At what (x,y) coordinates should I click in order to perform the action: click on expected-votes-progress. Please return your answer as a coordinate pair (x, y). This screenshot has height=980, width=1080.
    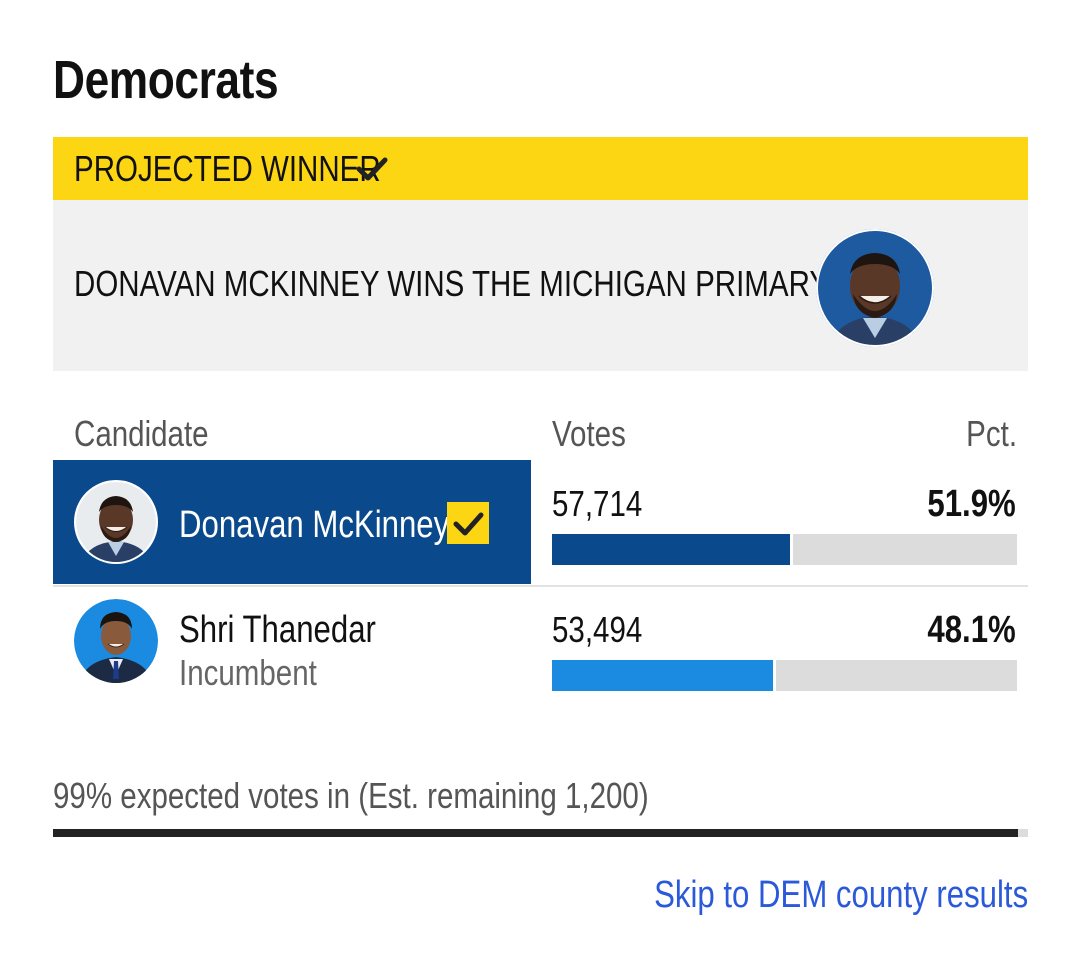
    Looking at the image, I should click on (540, 833).